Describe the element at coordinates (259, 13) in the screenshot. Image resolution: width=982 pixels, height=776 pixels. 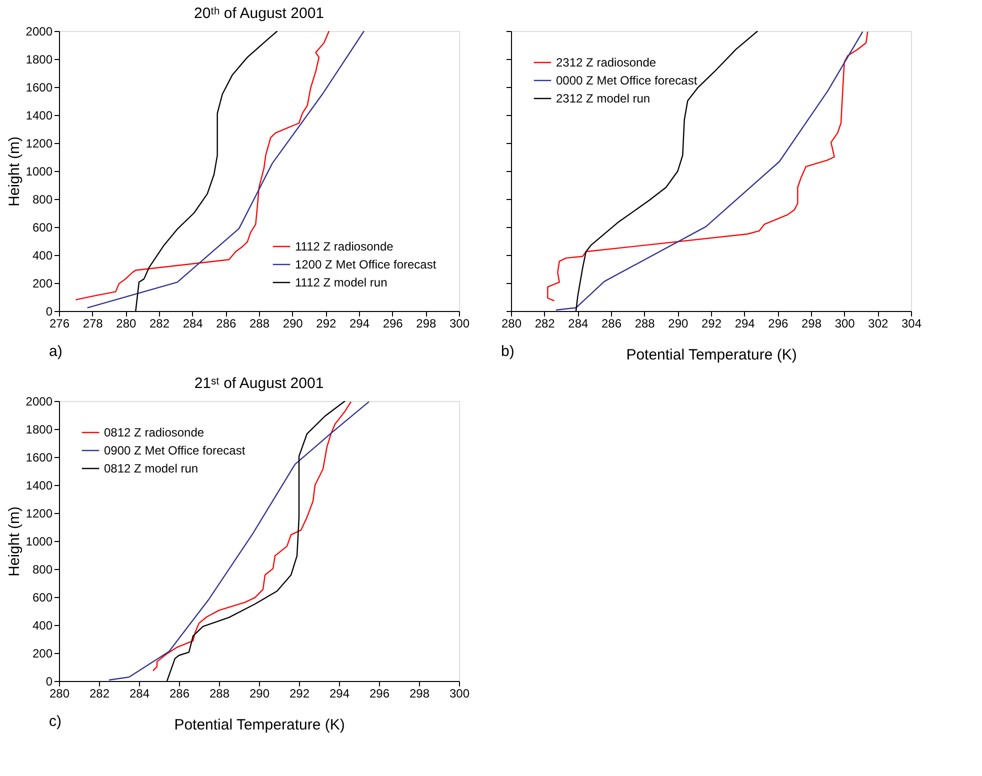
I see `chart-title: 20ᵗʰ of August 2001` at that location.